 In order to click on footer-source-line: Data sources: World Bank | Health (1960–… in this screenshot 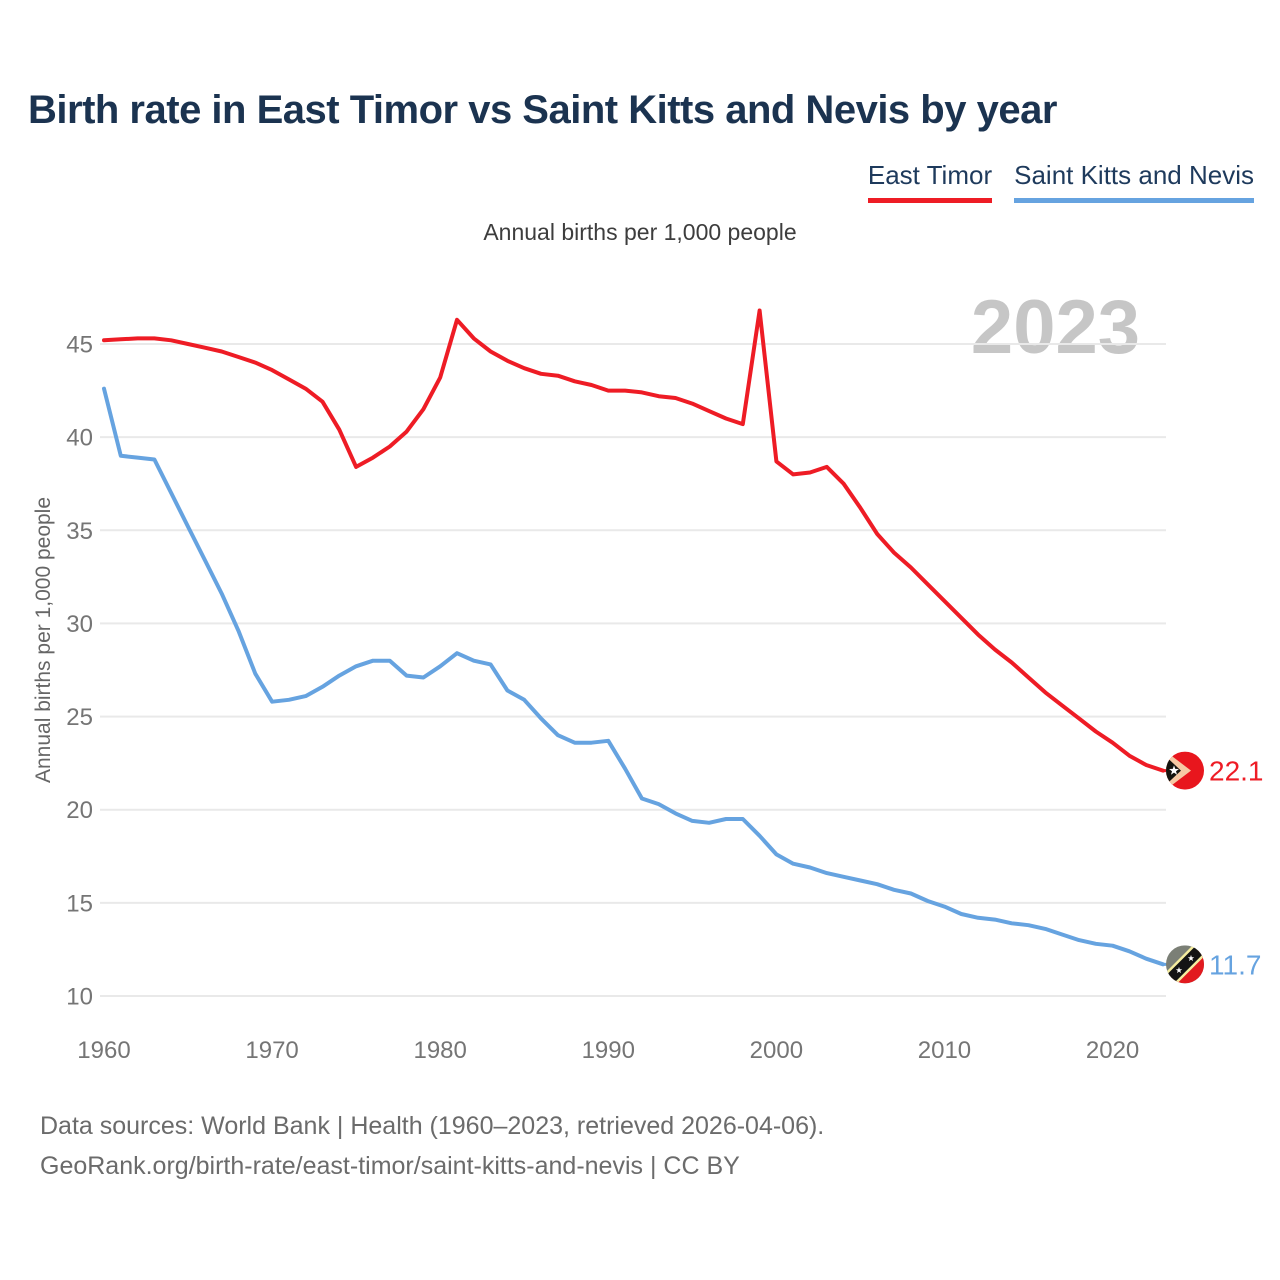, I will do `click(432, 1126)`.